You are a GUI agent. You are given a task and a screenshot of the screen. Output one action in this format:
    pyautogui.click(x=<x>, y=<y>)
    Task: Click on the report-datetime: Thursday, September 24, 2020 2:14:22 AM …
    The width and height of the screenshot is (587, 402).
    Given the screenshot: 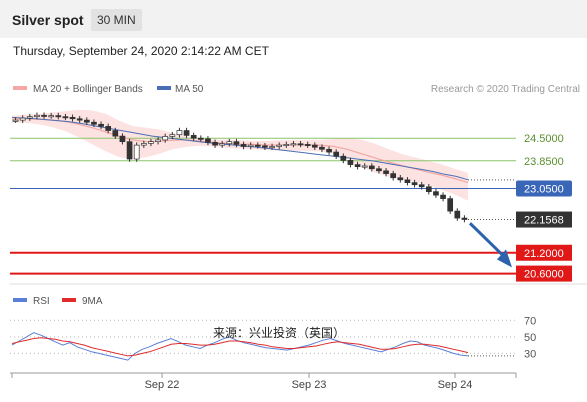 What is the action you would take?
    pyautogui.click(x=141, y=51)
    